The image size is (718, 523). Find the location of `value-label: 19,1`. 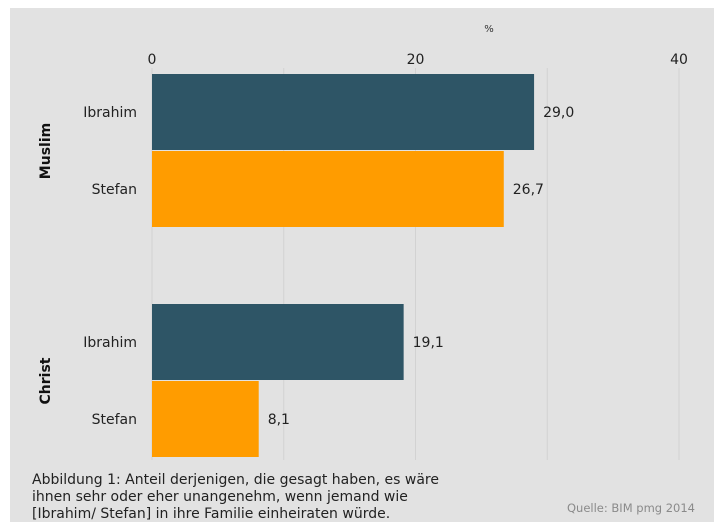

value-label: 19,1 is located at coordinates (428, 343).